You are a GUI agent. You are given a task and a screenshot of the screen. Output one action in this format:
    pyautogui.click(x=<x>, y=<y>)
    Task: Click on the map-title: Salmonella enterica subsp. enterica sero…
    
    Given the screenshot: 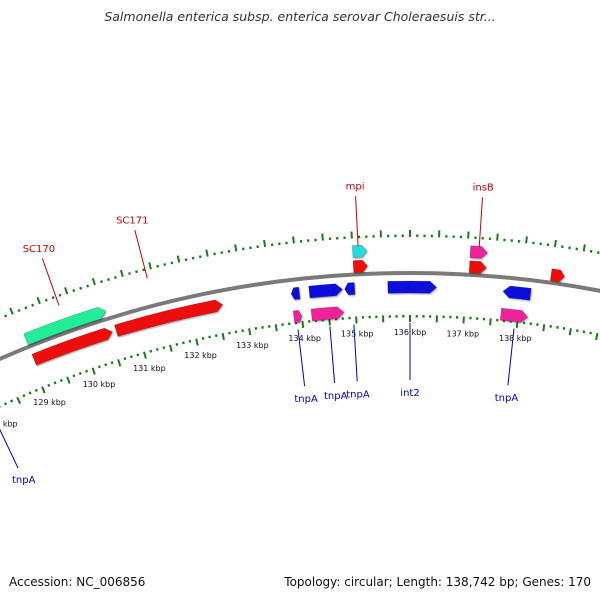 What is the action you would take?
    pyautogui.click(x=300, y=16)
    